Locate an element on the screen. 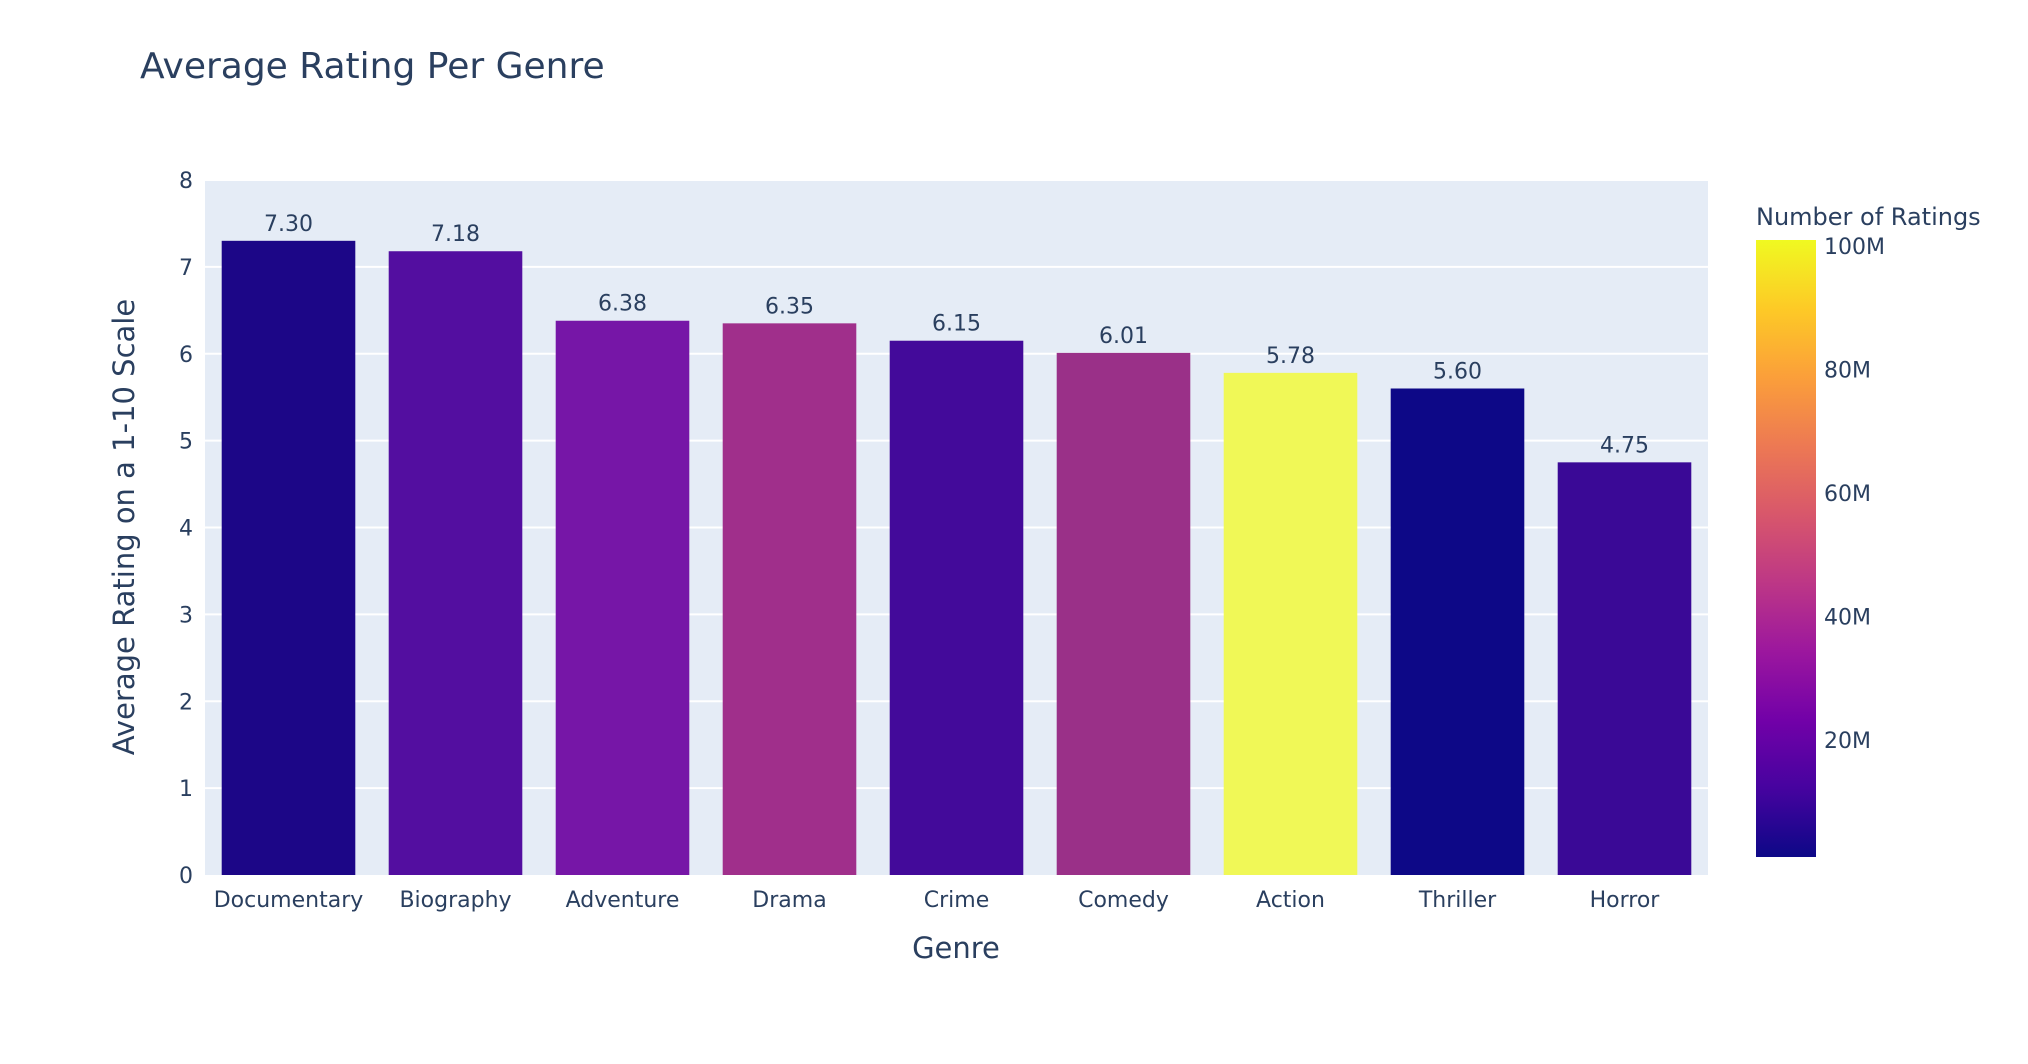 The height and width of the screenshot is (1064, 2028). y-axis-ticks: 0 1 2 3 4 5 6 7 8 is located at coordinates (186, 529).